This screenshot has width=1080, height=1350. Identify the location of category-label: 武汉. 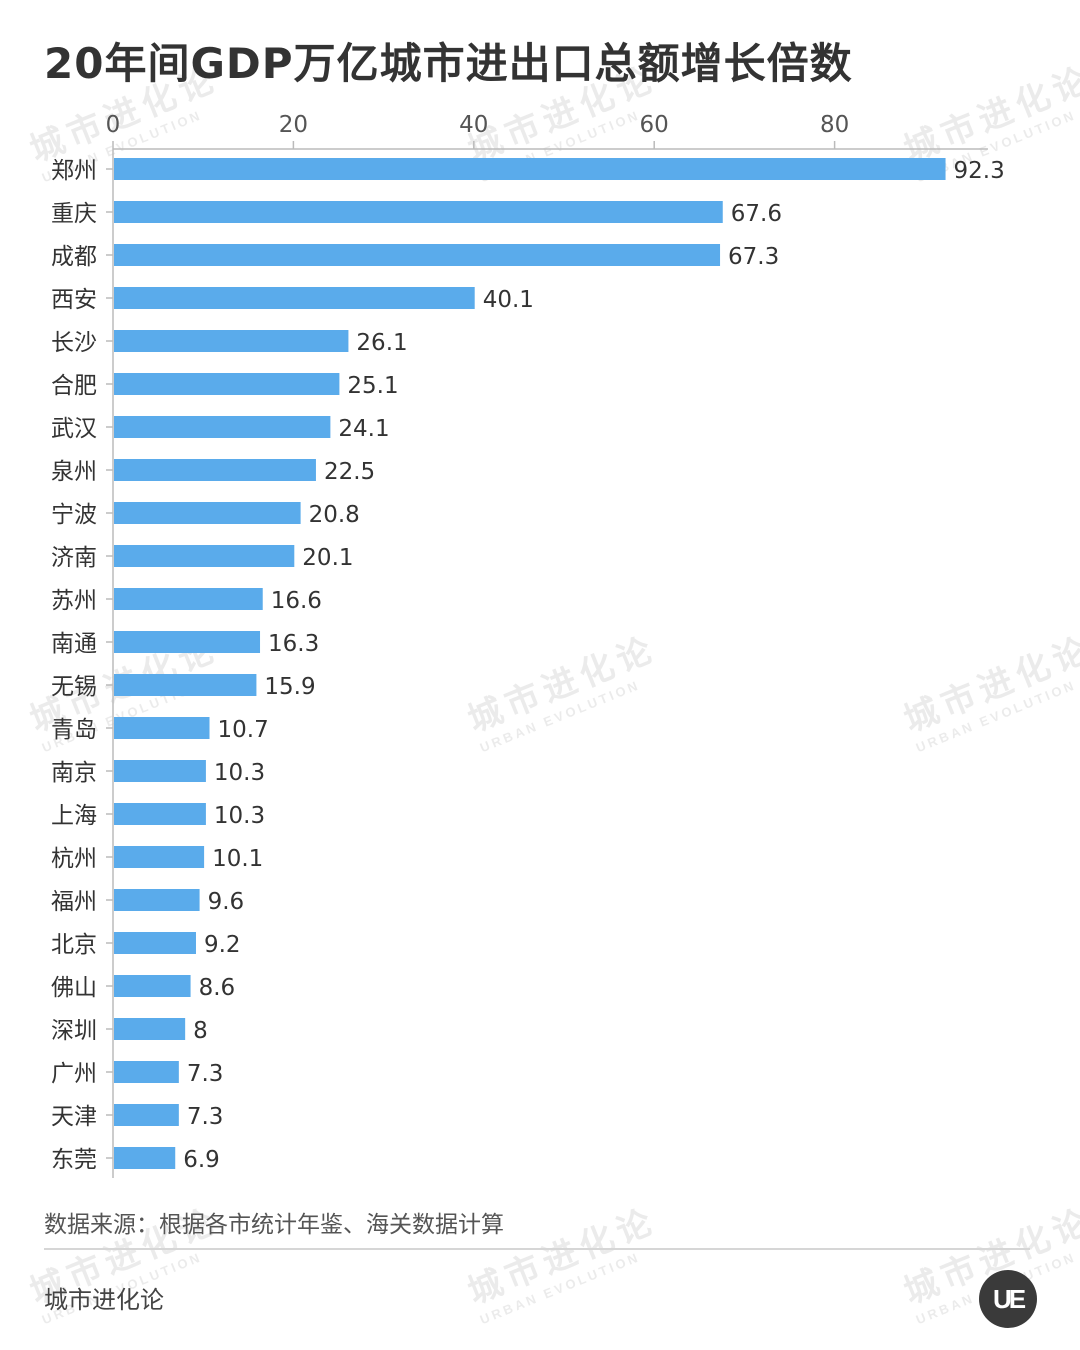
(74, 429).